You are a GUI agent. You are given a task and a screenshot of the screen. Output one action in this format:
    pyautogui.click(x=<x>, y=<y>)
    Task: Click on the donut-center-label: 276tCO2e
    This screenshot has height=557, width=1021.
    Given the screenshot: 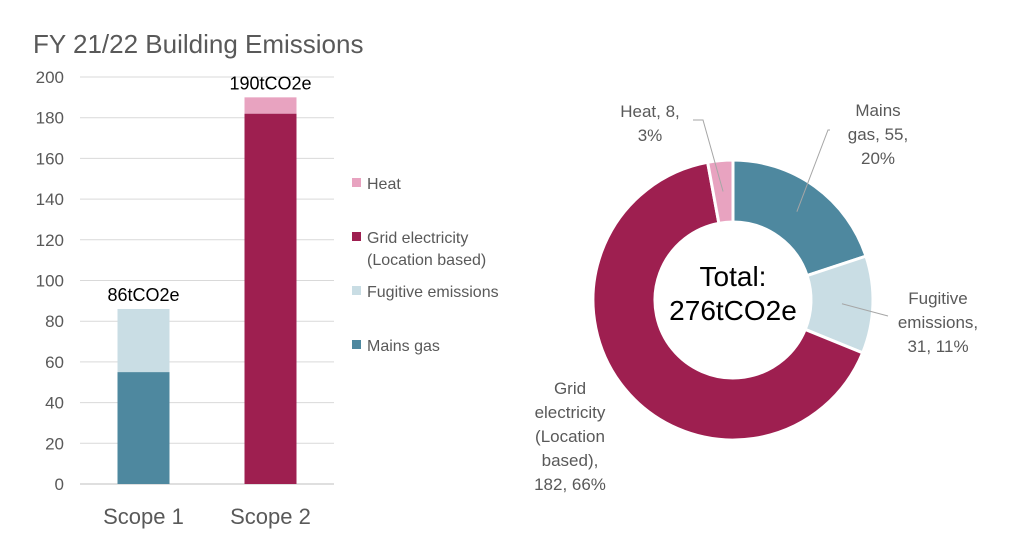 What is the action you would take?
    pyautogui.click(x=733, y=310)
    